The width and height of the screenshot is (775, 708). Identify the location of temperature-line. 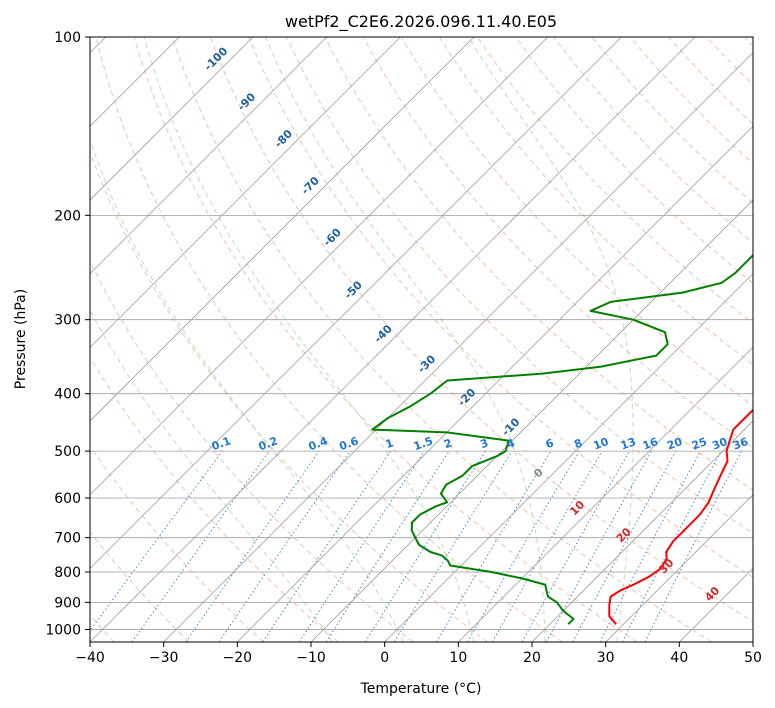
(680, 516).